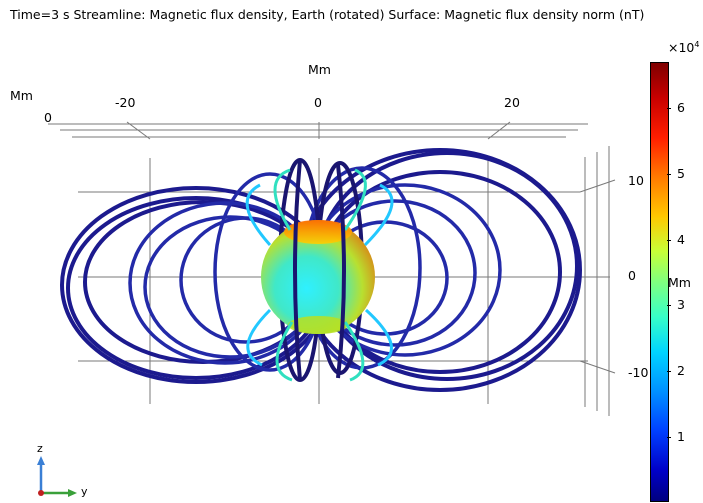 The height and width of the screenshot is (503, 703). I want to click on y-axis-unit-left: Mm, so click(21, 95).